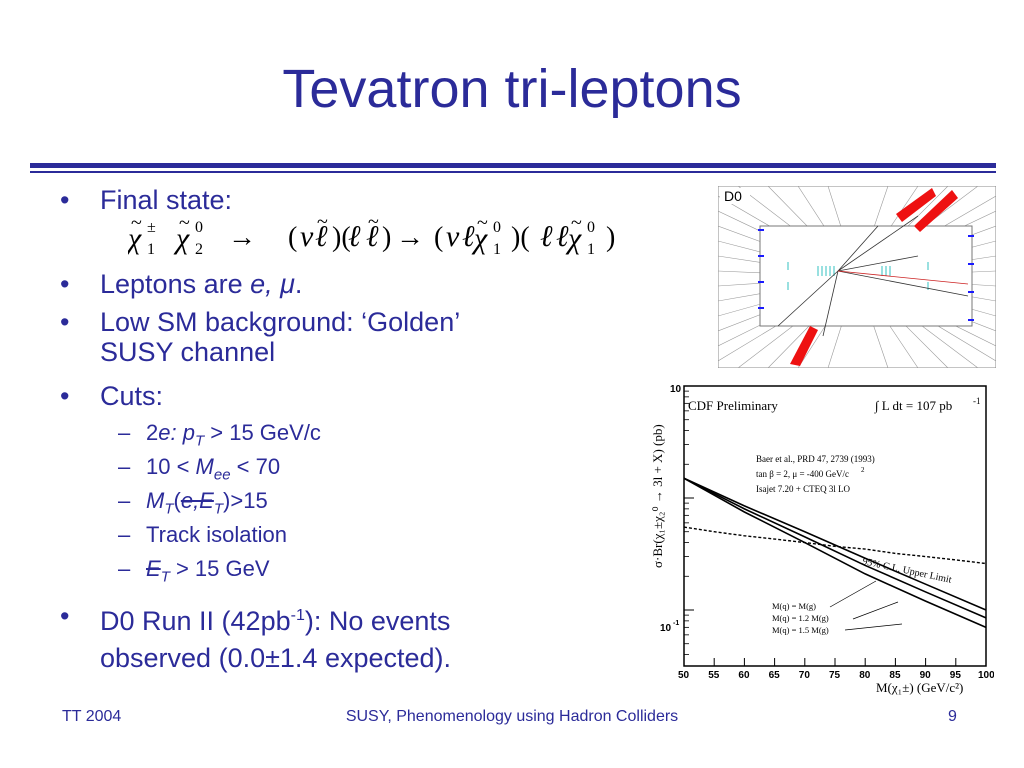  What do you see at coordinates (453, 236) in the screenshot?
I see `svg-text: ν` at bounding box center [453, 236].